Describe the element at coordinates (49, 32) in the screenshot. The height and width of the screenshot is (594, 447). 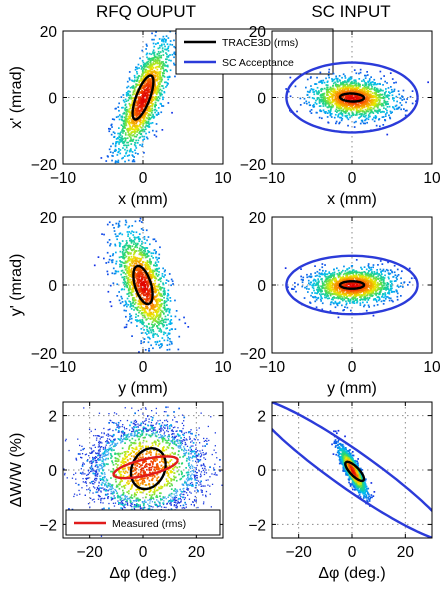
I see `y-tick-label: 20` at that location.